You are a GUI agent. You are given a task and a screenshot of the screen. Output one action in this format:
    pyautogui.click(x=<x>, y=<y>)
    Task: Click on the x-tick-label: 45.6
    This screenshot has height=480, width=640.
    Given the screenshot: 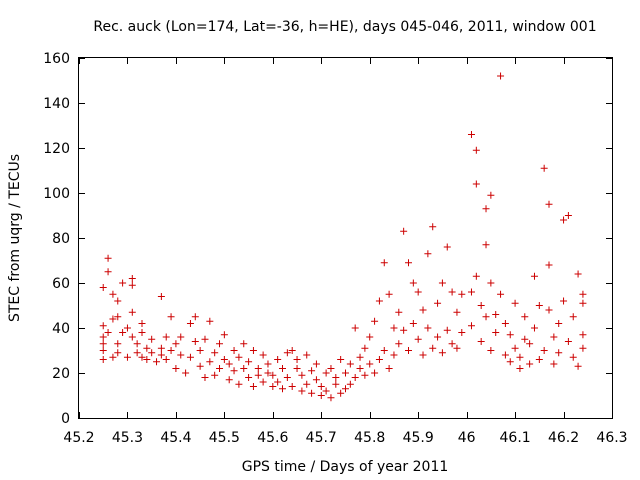 What is the action you would take?
    pyautogui.click(x=272, y=438)
    